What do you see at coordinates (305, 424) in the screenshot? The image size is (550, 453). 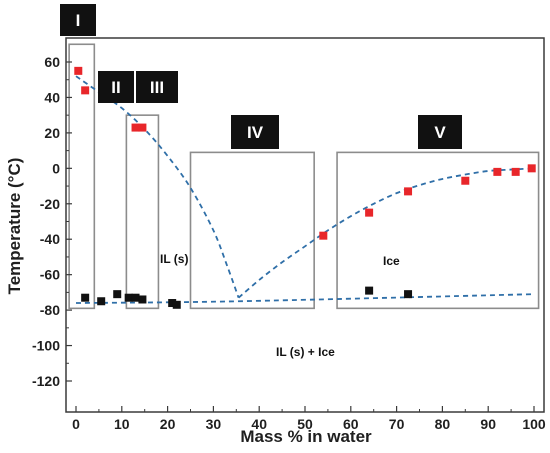 I see `x-tick-label: 50` at bounding box center [305, 424].